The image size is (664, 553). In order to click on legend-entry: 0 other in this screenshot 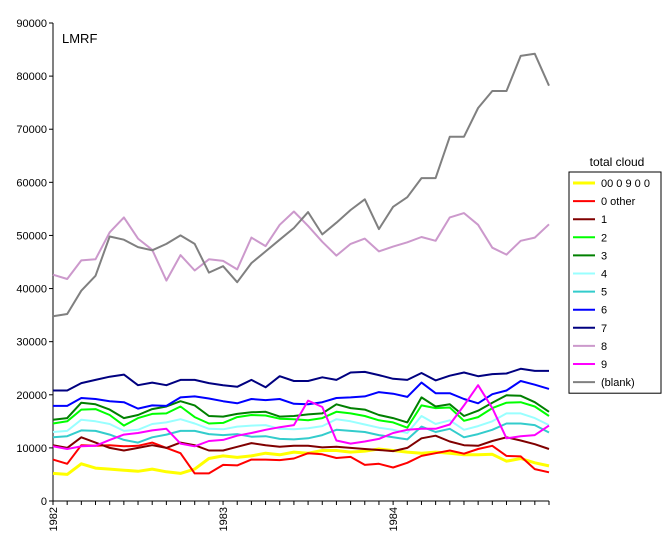, I will do `click(618, 202)`.